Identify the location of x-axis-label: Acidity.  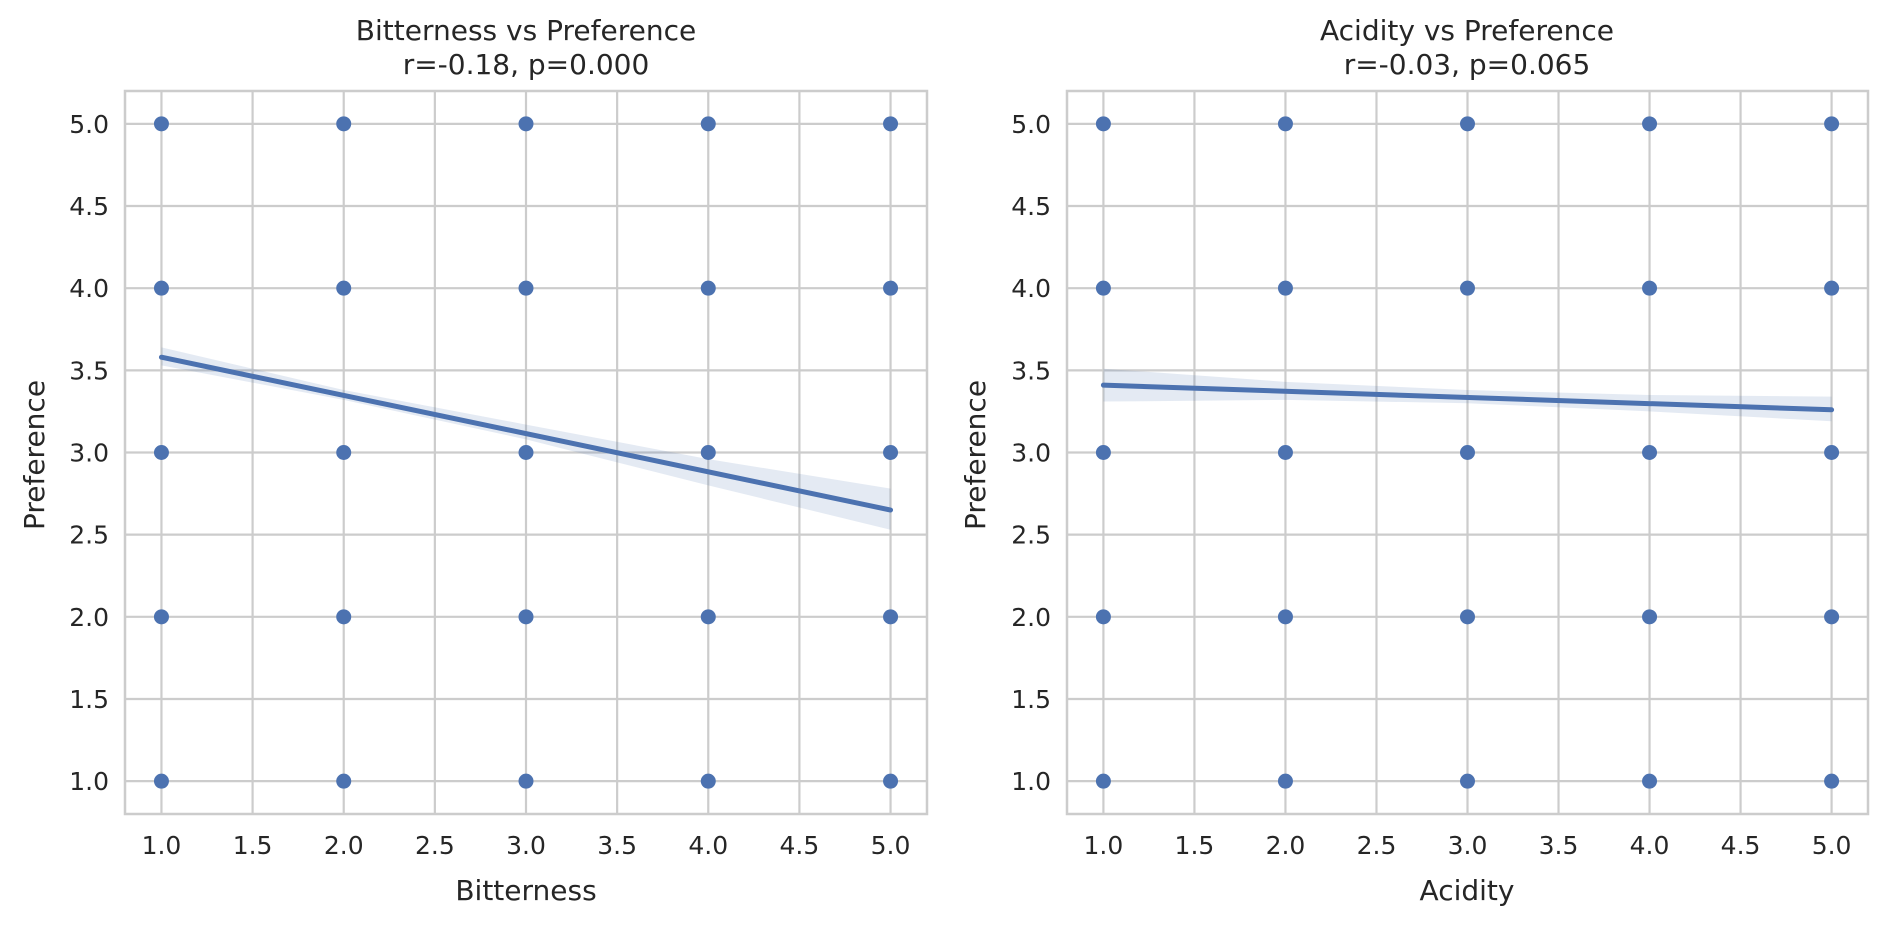
(1467, 890).